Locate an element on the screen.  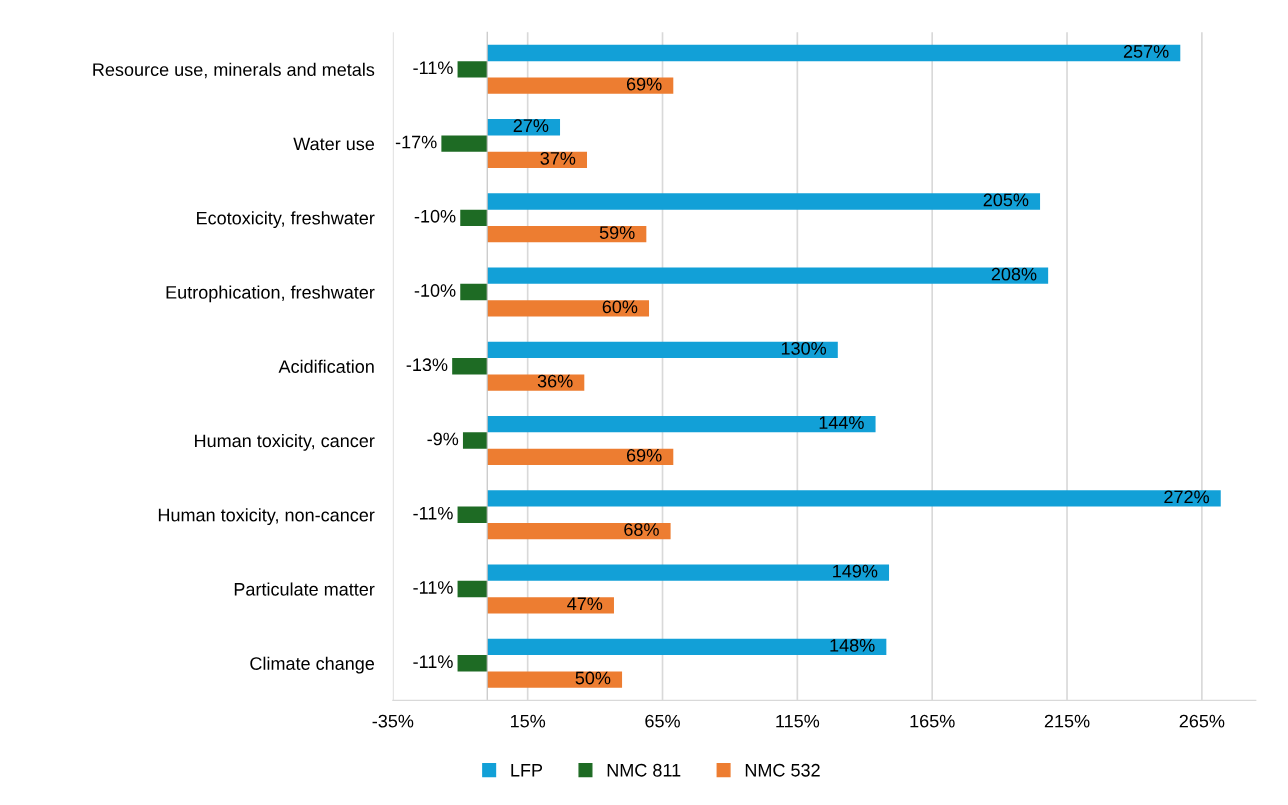
x-tick-label: 265% is located at coordinates (1202, 721).